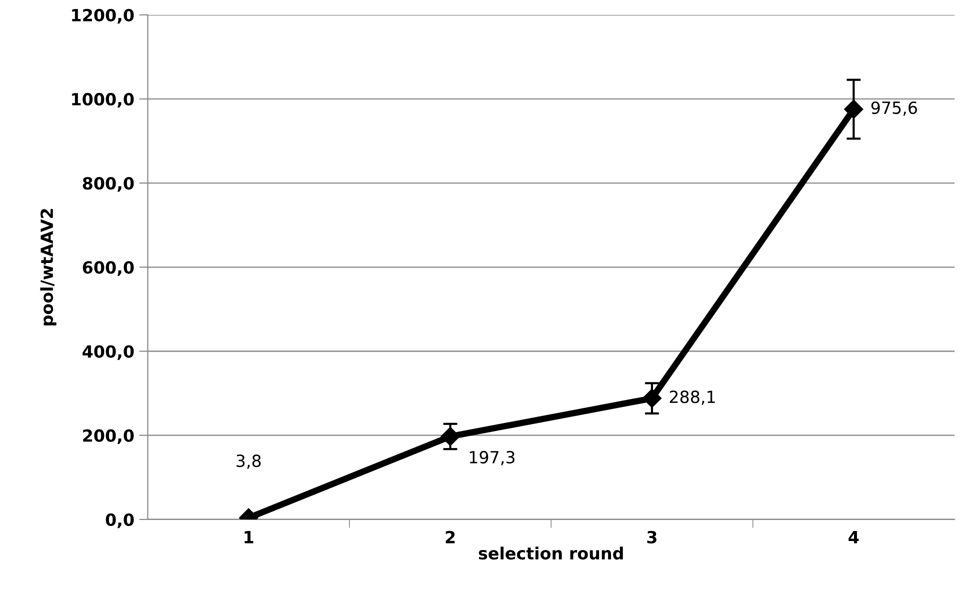  What do you see at coordinates (108, 352) in the screenshot?
I see `y-tick-label: 400,0` at bounding box center [108, 352].